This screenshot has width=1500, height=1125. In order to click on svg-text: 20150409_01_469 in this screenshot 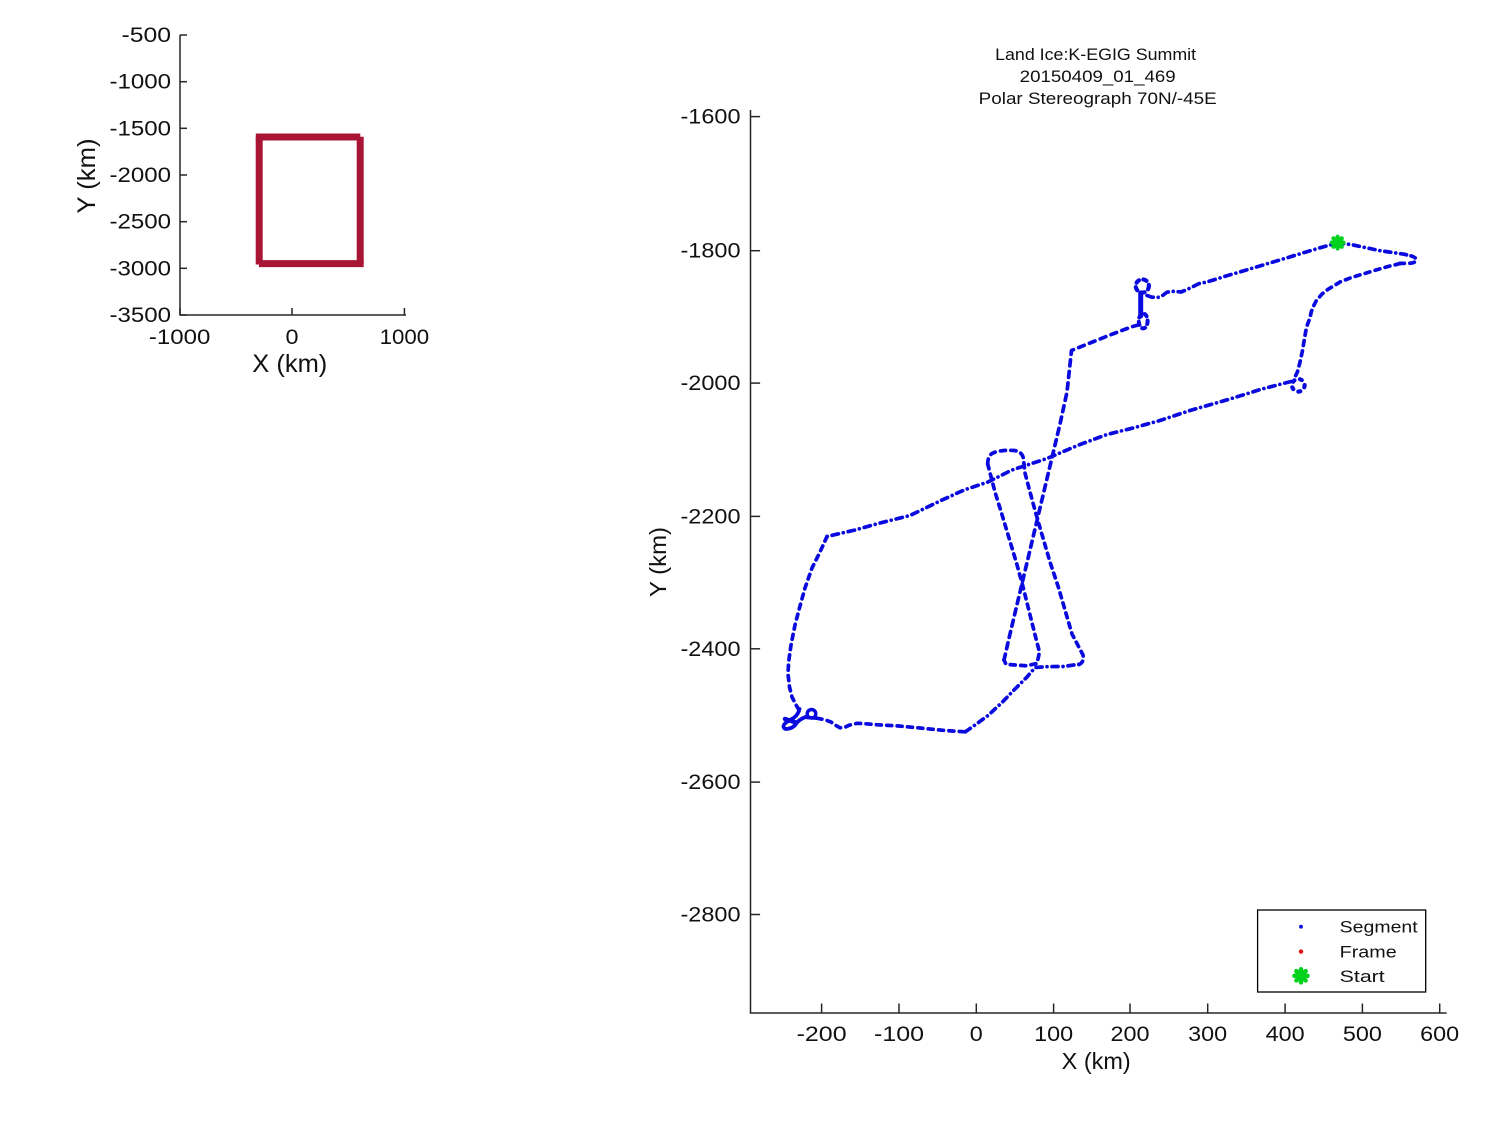, I will do `click(1098, 77)`.